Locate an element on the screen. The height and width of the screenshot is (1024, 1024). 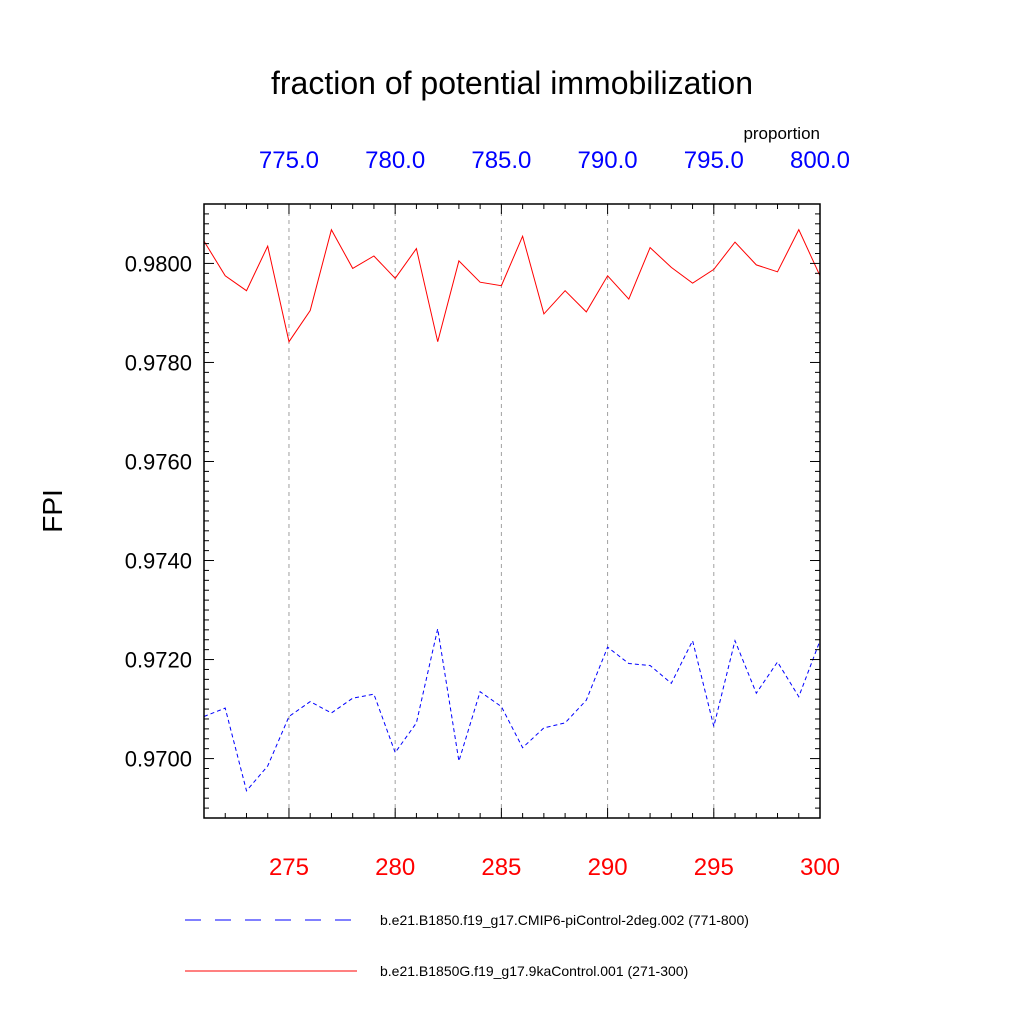
y-tick-label: 0.9720 is located at coordinates (158, 660).